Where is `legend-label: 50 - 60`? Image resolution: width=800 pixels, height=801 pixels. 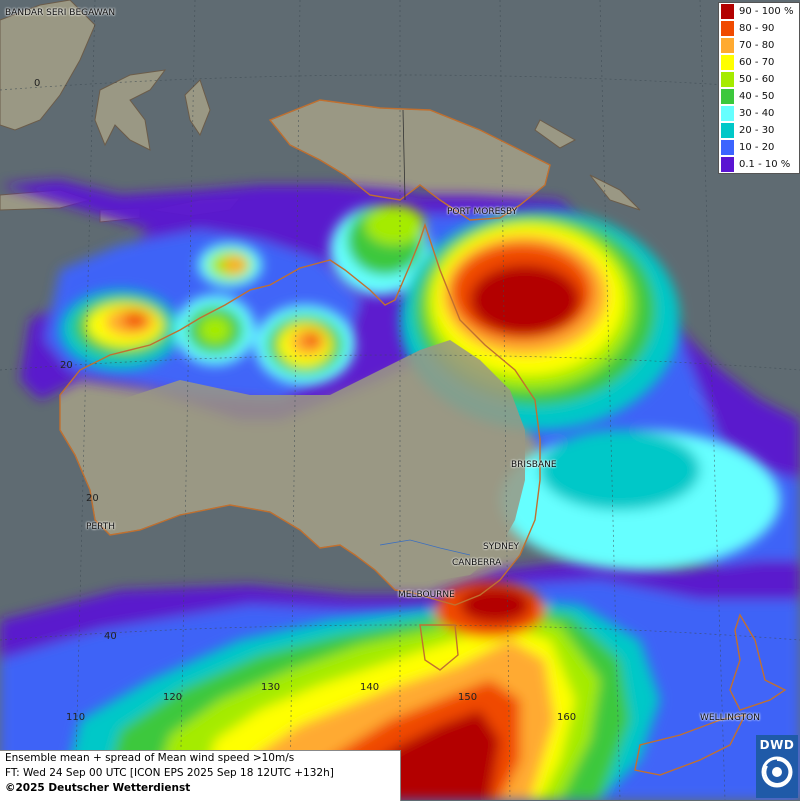
legend-label: 50 - 60 is located at coordinates (757, 79).